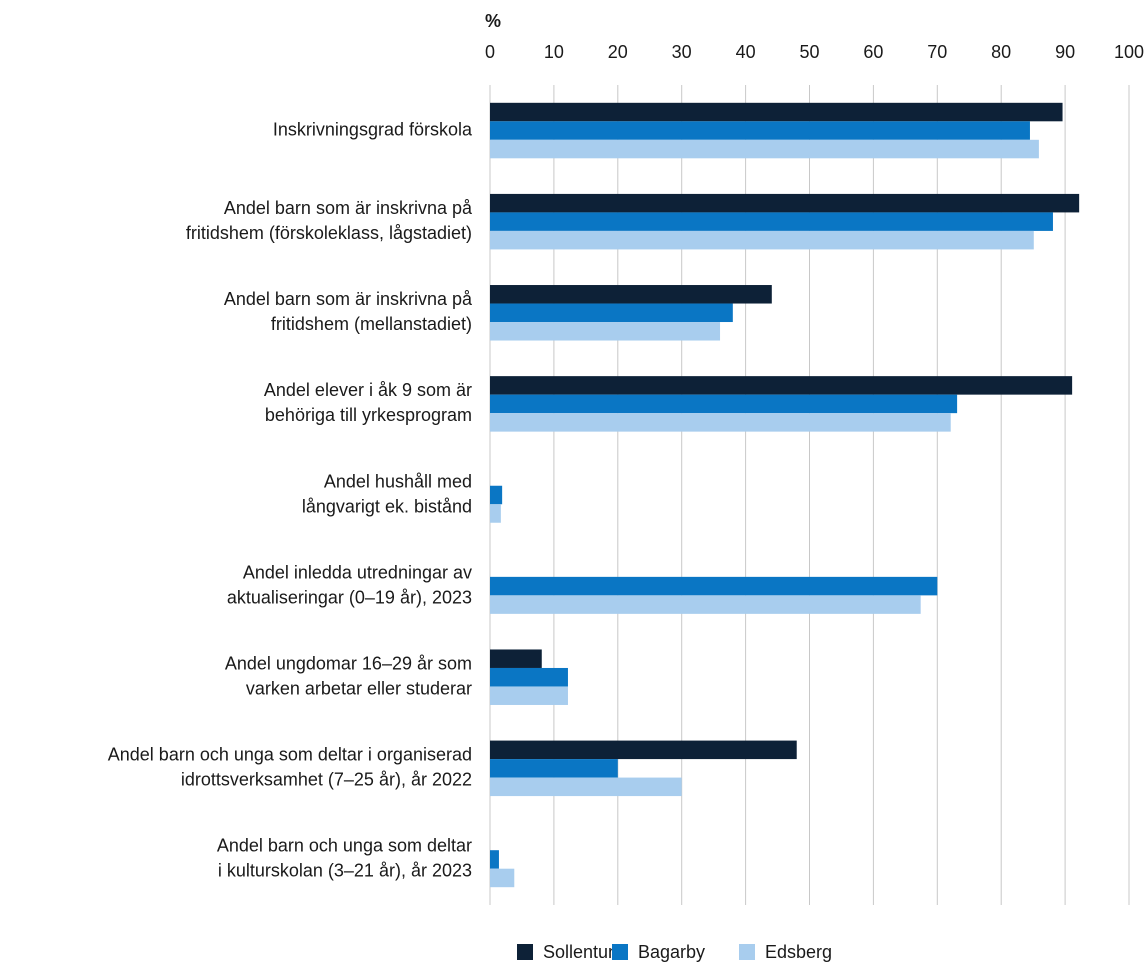 The image size is (1146, 962). What do you see at coordinates (345, 871) in the screenshot?
I see `category-label: i kulturskolan (3–21 år), år 2023` at bounding box center [345, 871].